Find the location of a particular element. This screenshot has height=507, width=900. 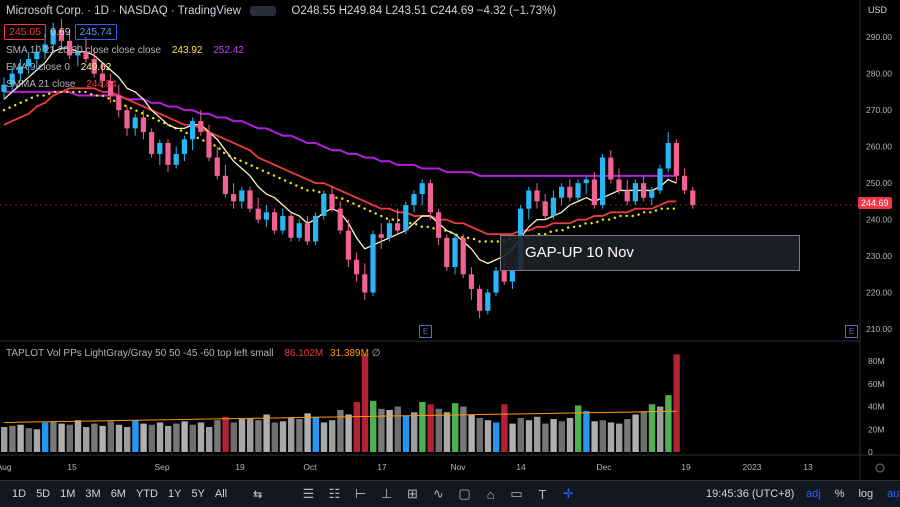

fib-lines-icon: ☷ is located at coordinates (334, 493).